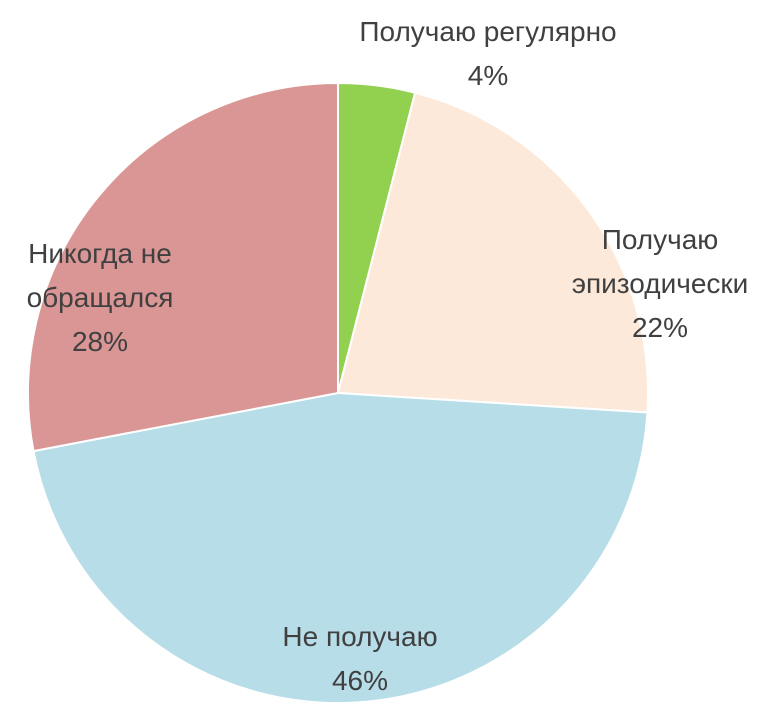 This screenshot has height=715, width=778. I want to click on value-label: 22%, so click(660, 327).